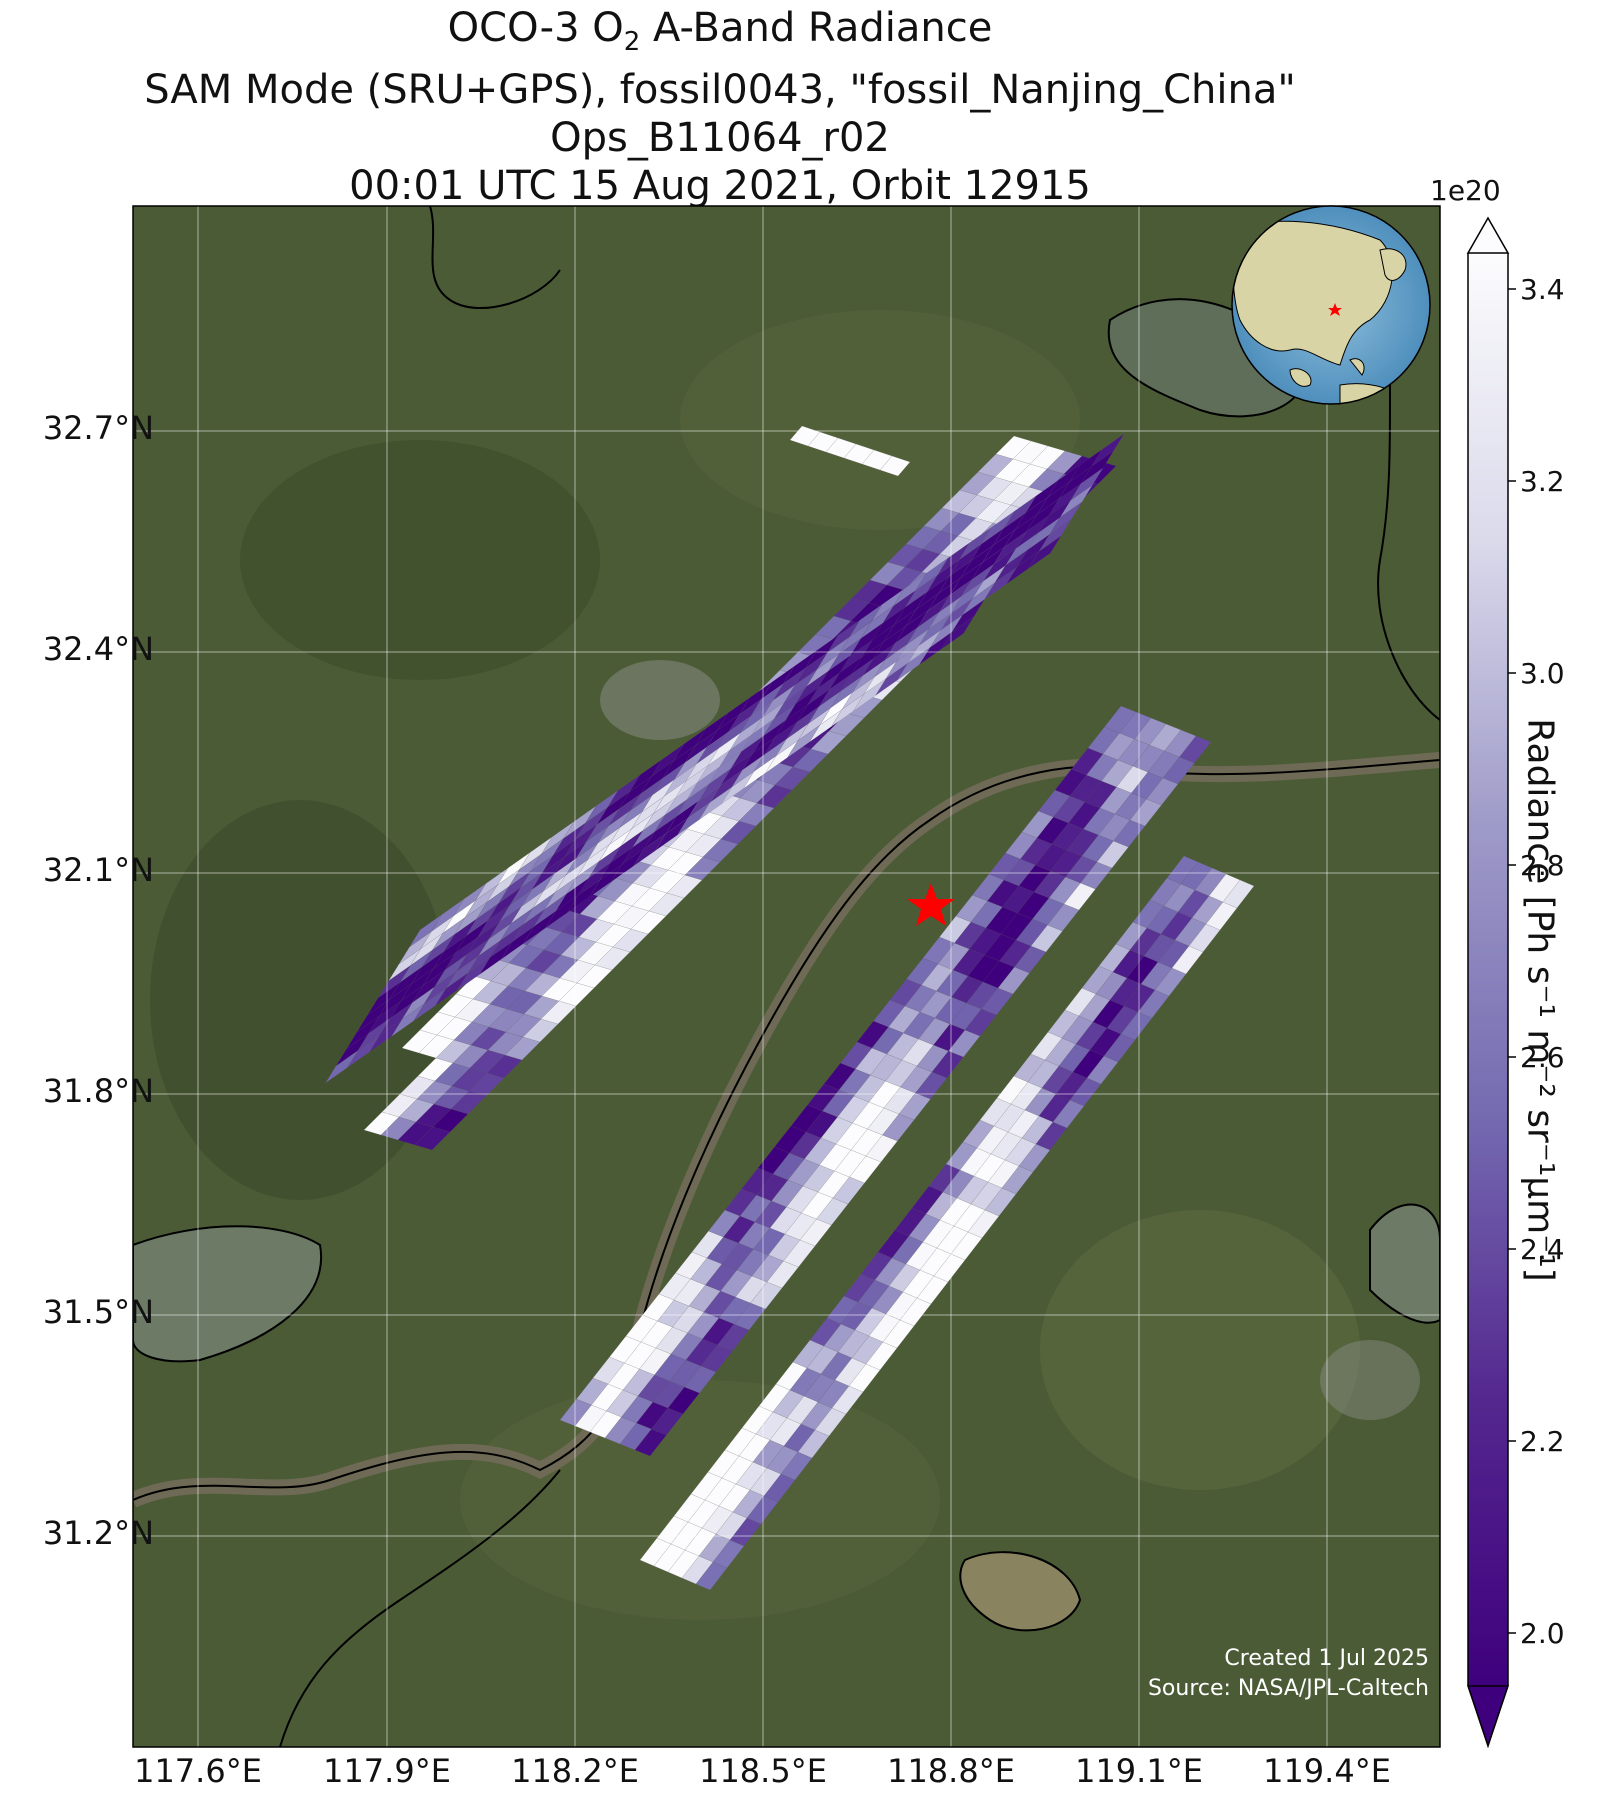 The width and height of the screenshot is (1621, 1796). Describe the element at coordinates (1327, 1771) in the screenshot. I see `lon-label-119-4: 119.4°E` at that location.